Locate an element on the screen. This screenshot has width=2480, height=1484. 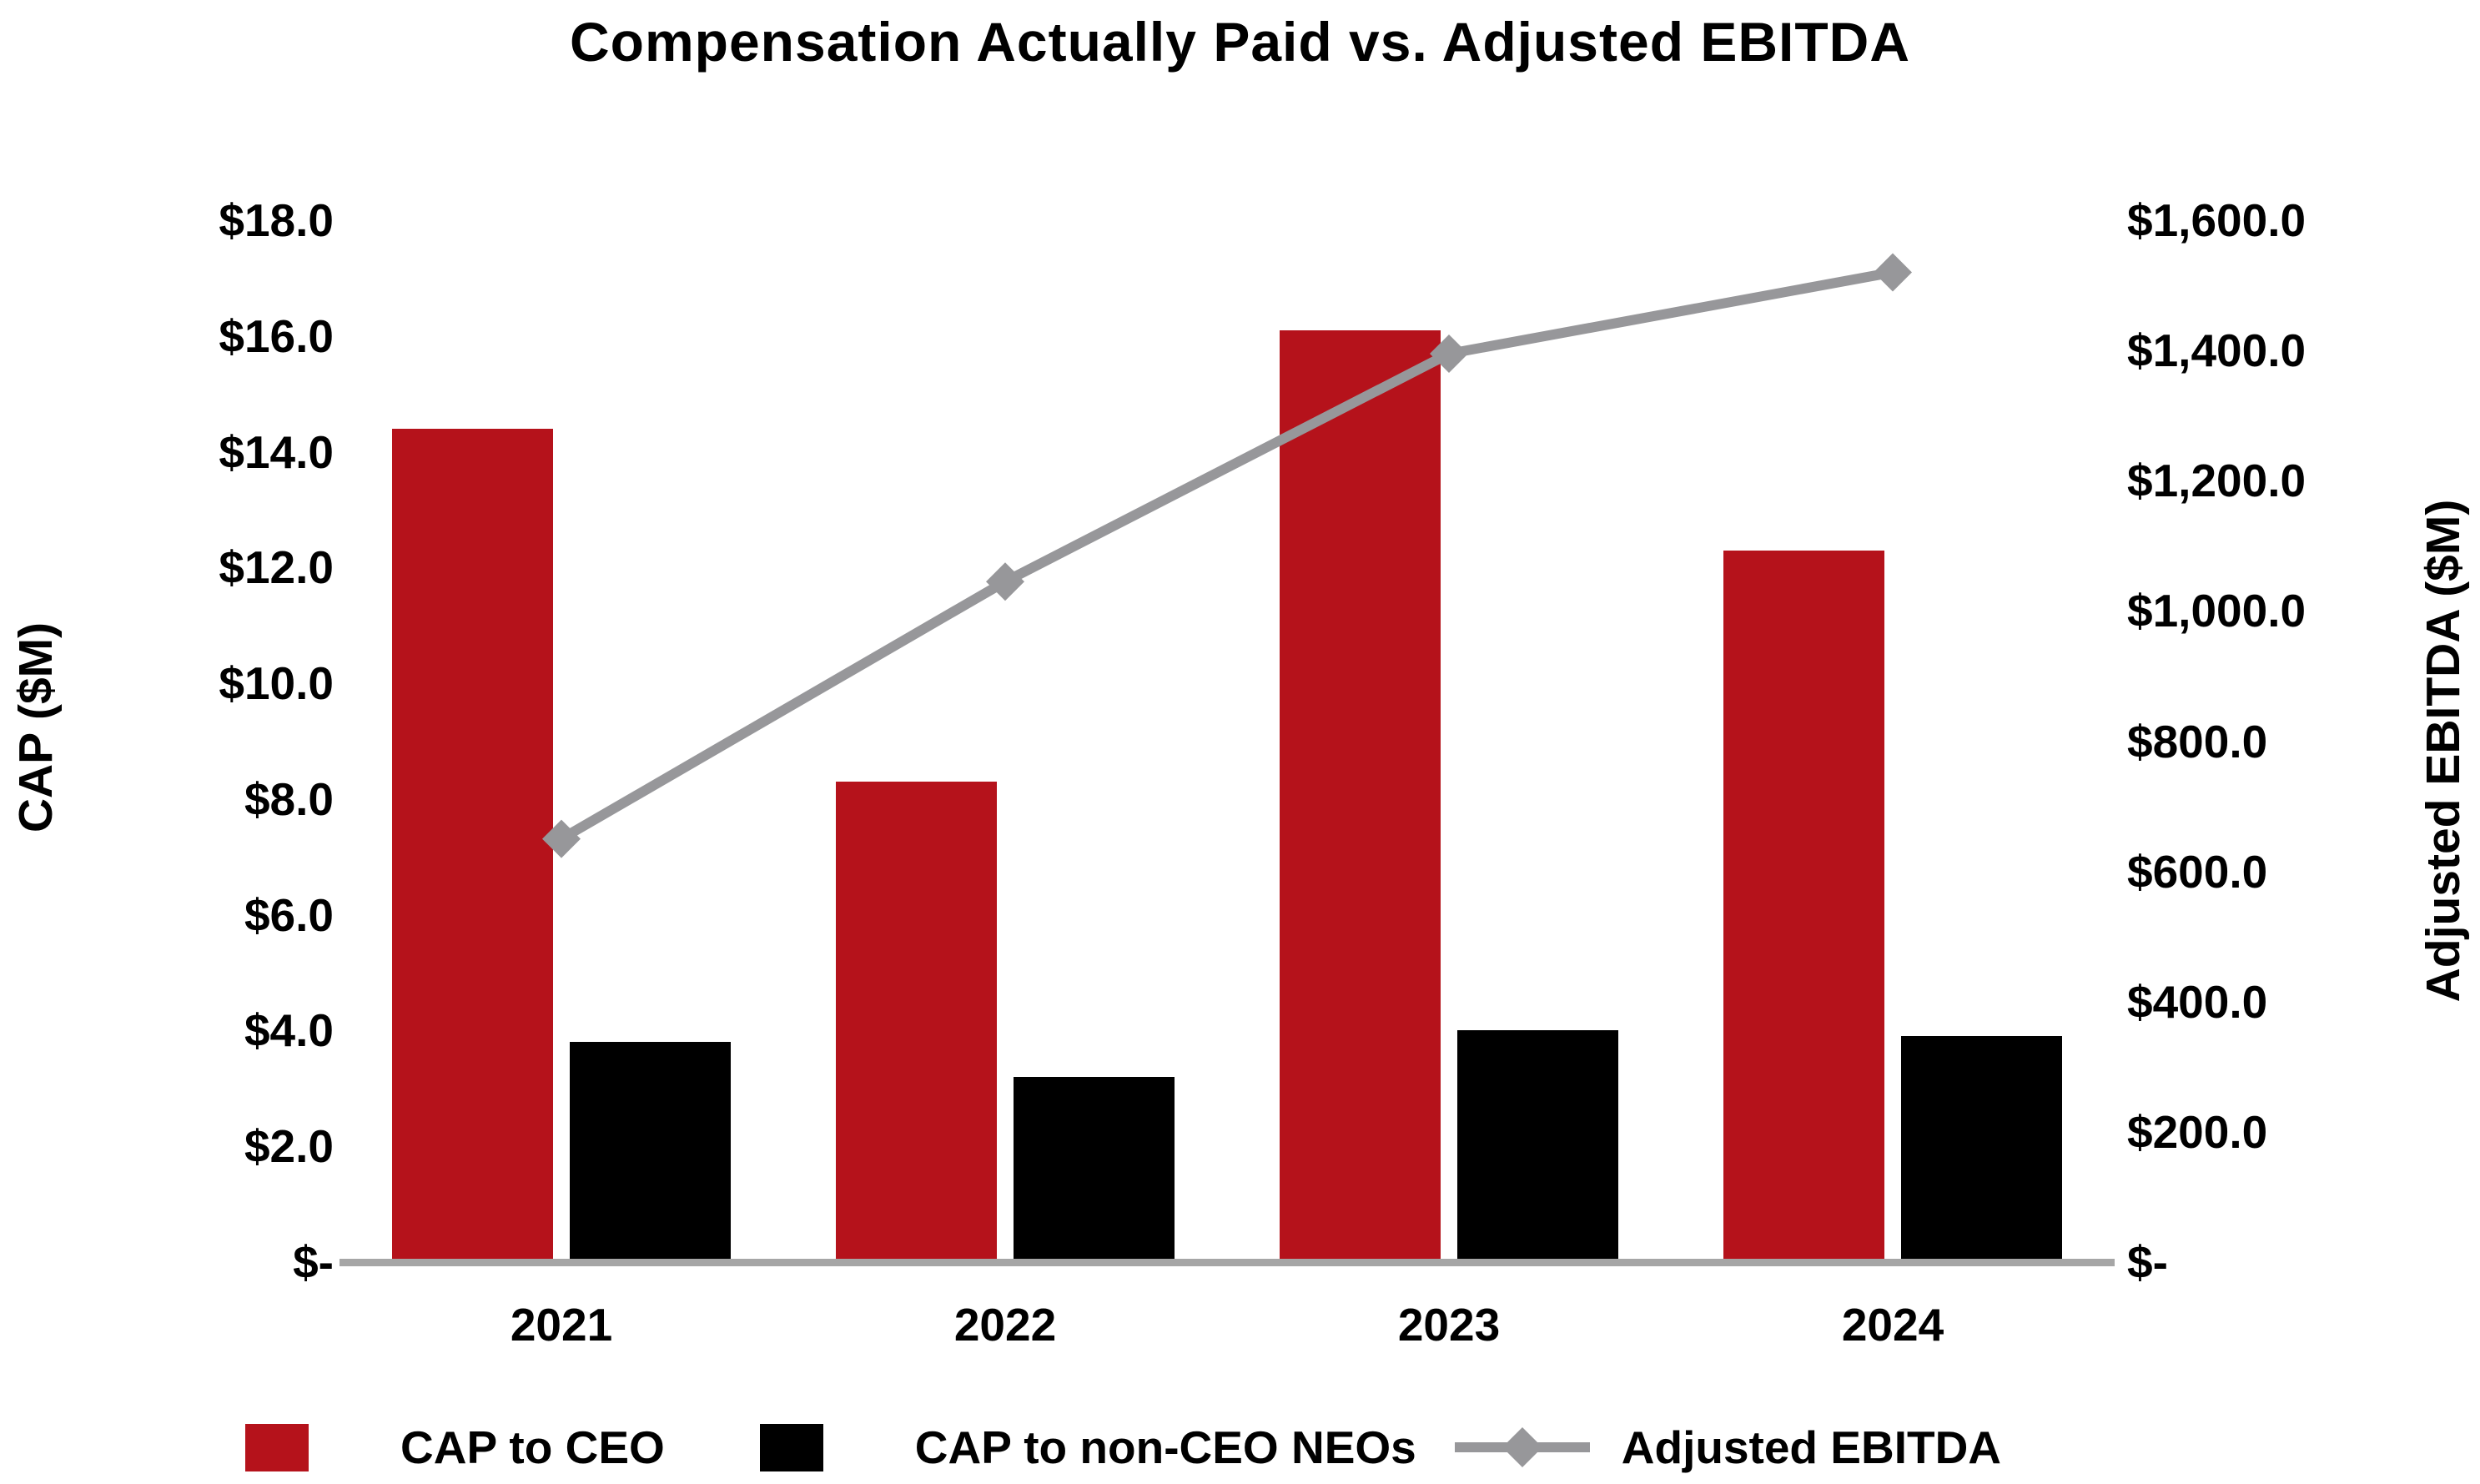
legend-item-adjusted-ebitda: Adjusted EBITDA is located at coordinates (1728, 1447).